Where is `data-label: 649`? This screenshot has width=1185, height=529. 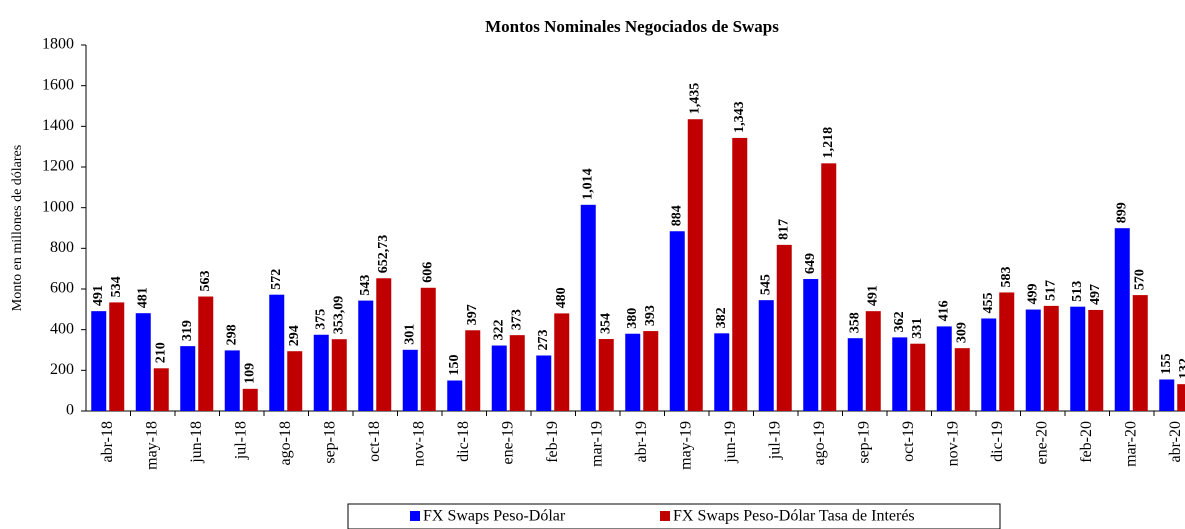
data-label: 649 is located at coordinates (810, 263).